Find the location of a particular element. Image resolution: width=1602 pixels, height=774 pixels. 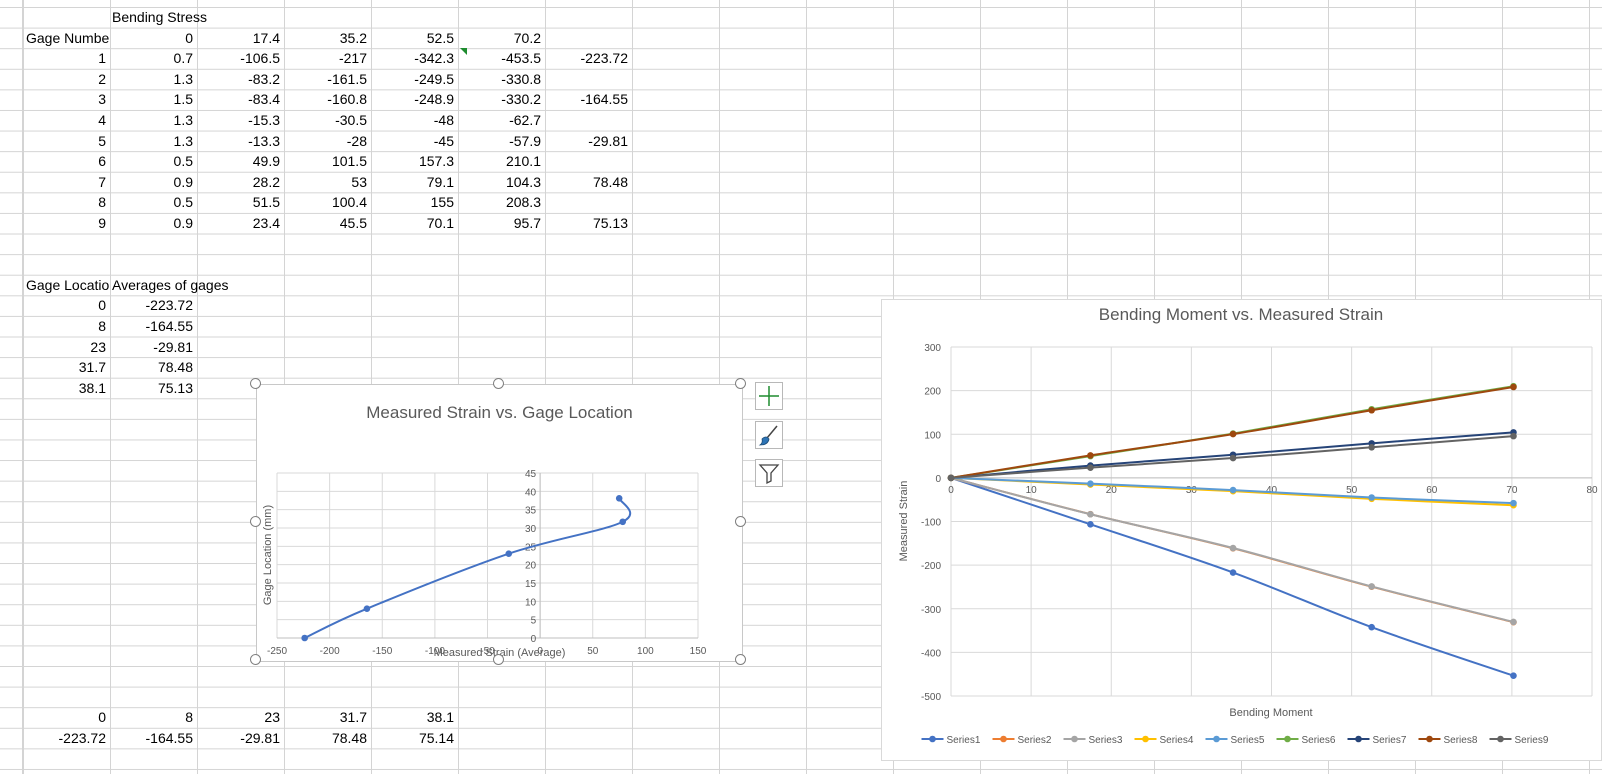

strain-value-cell: 208.3 is located at coordinates (523, 202).